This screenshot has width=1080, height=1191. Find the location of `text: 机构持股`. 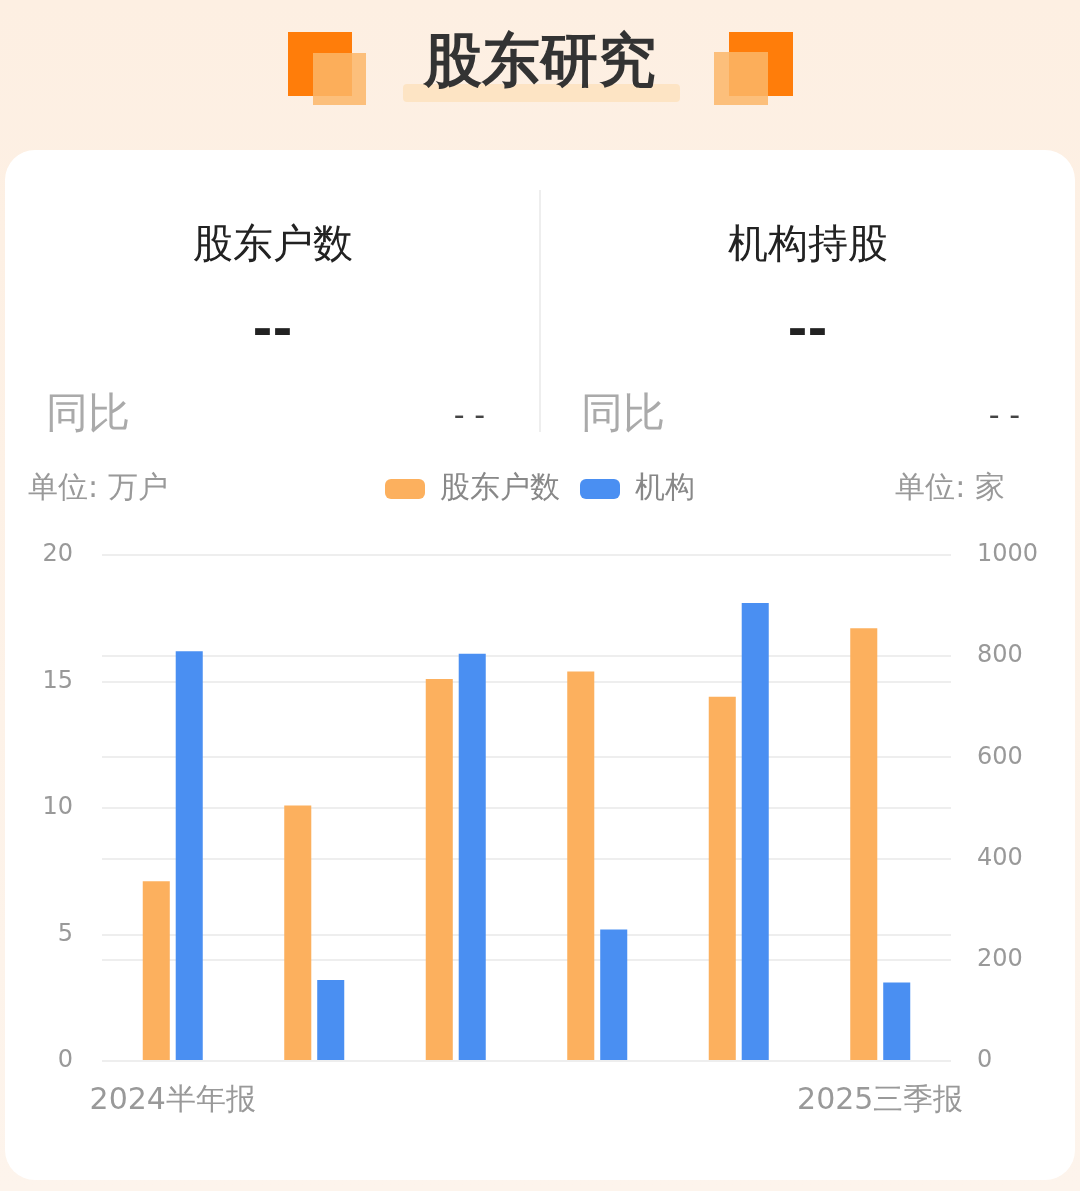

text: 机构持股 is located at coordinates (807, 243).